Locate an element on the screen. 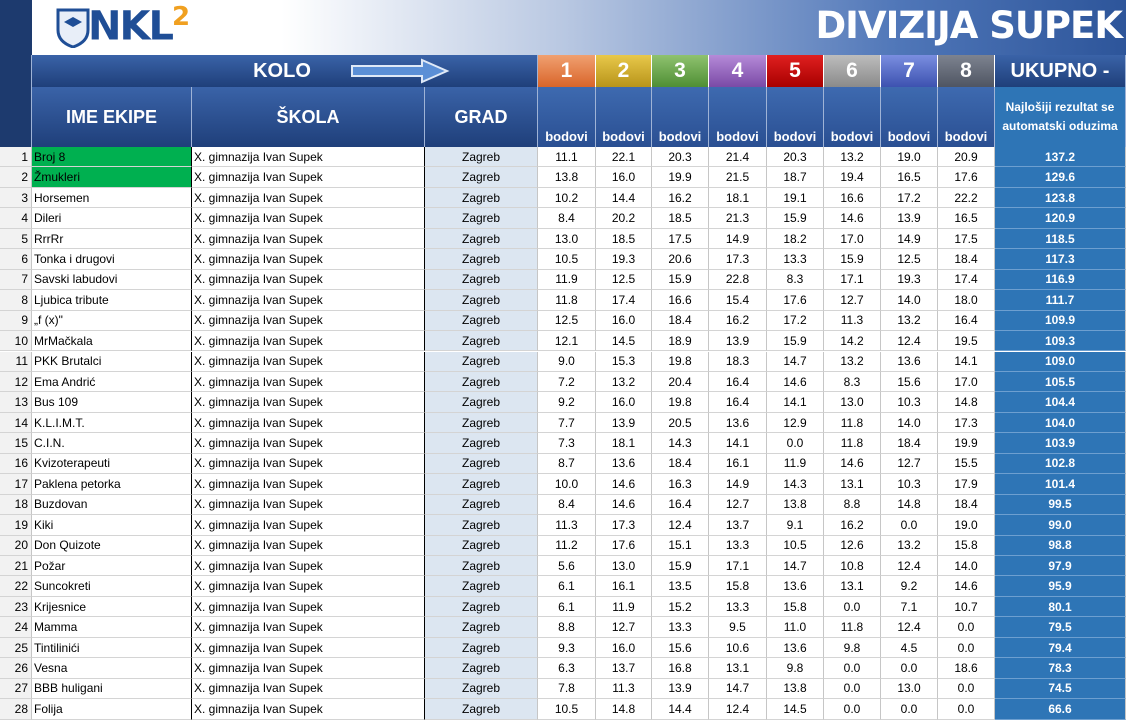 This screenshot has width=1126, height=720. round-score: 12.5 is located at coordinates (567, 321).